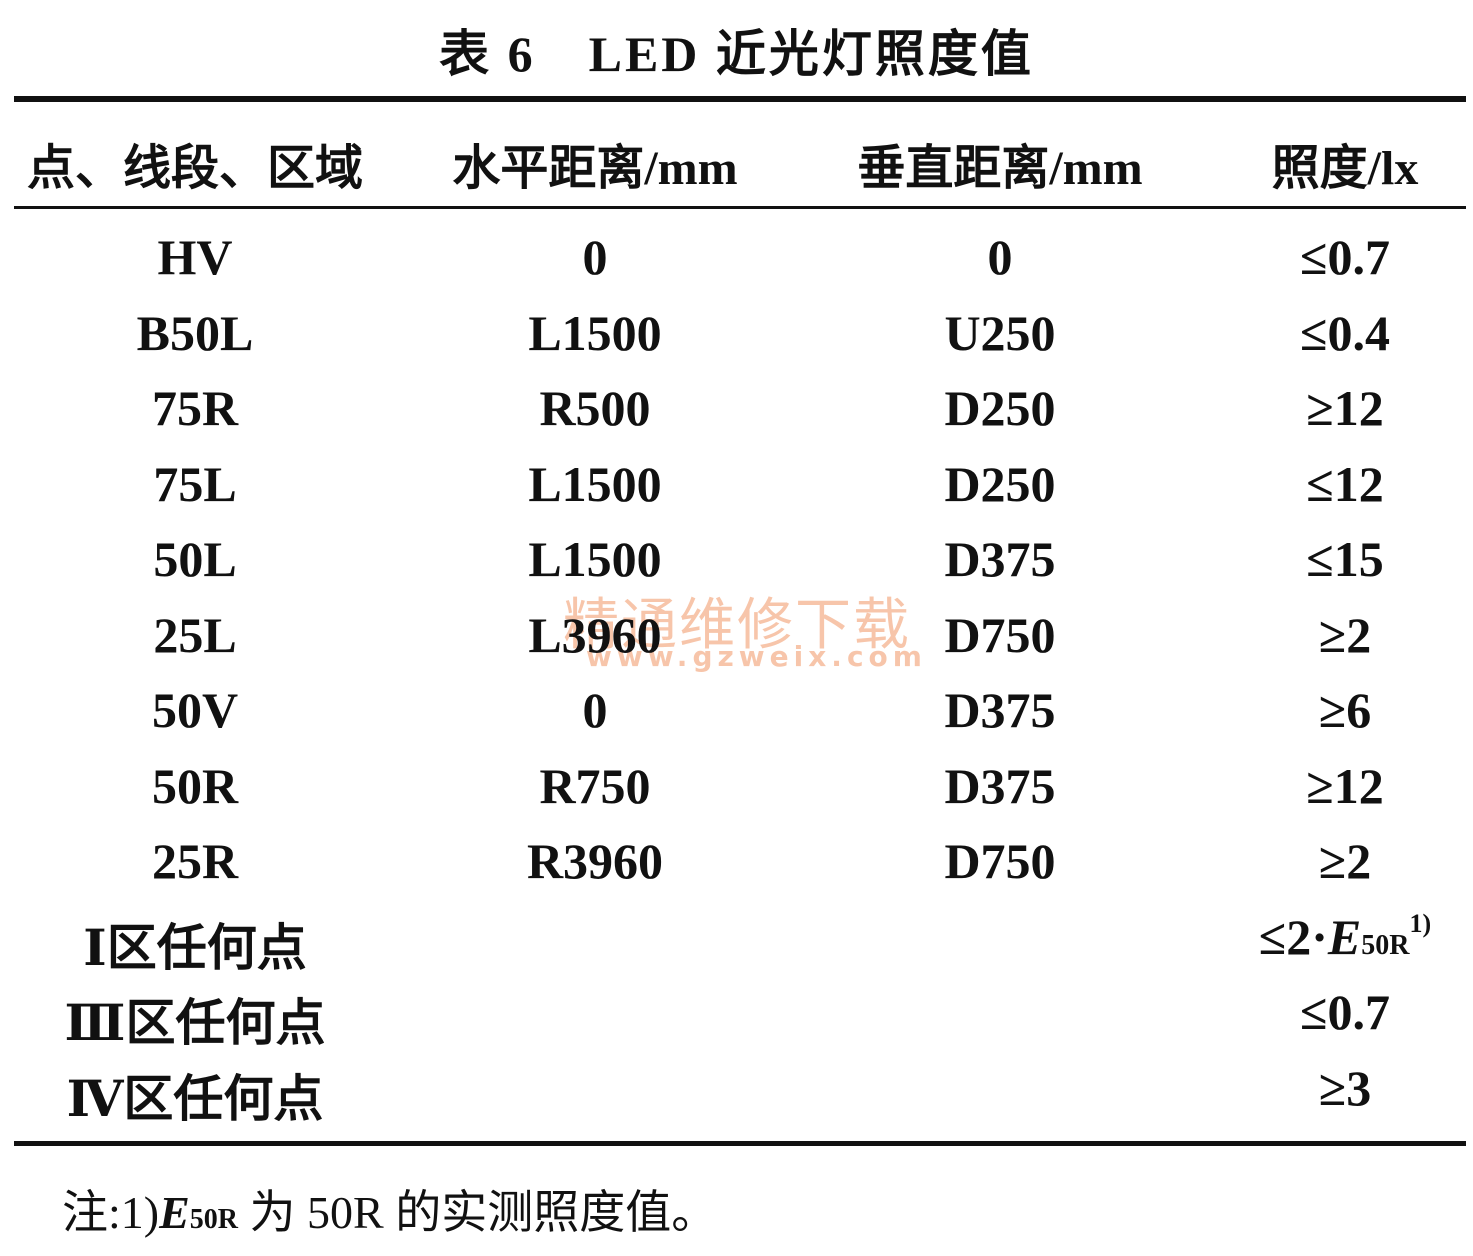 Image resolution: width=1473 pixels, height=1256 pixels. I want to click on header-rule, so click(740, 207).